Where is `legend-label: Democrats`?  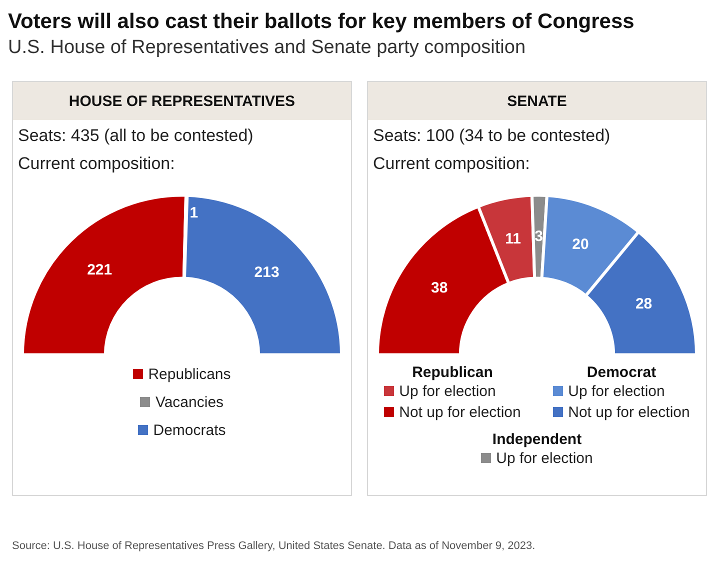 legend-label: Democrats is located at coordinates (189, 431).